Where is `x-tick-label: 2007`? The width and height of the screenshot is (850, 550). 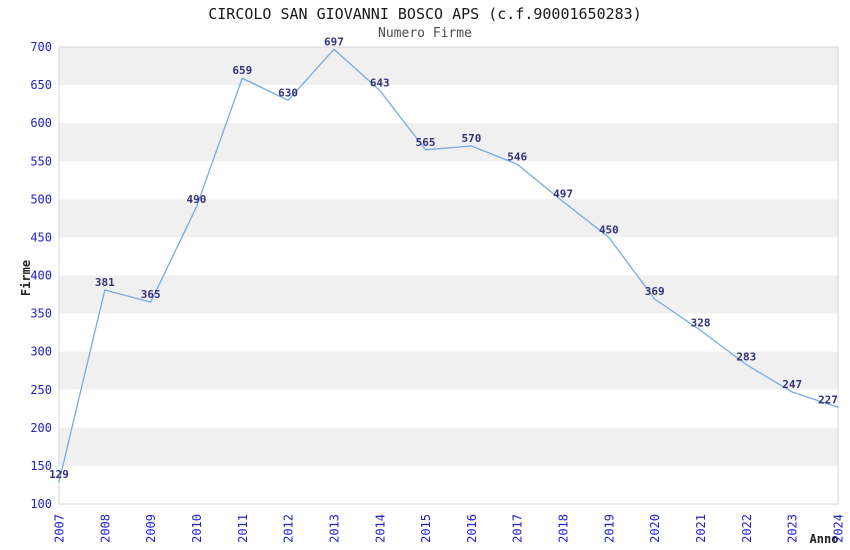 x-tick-label: 2007 is located at coordinates (60, 528).